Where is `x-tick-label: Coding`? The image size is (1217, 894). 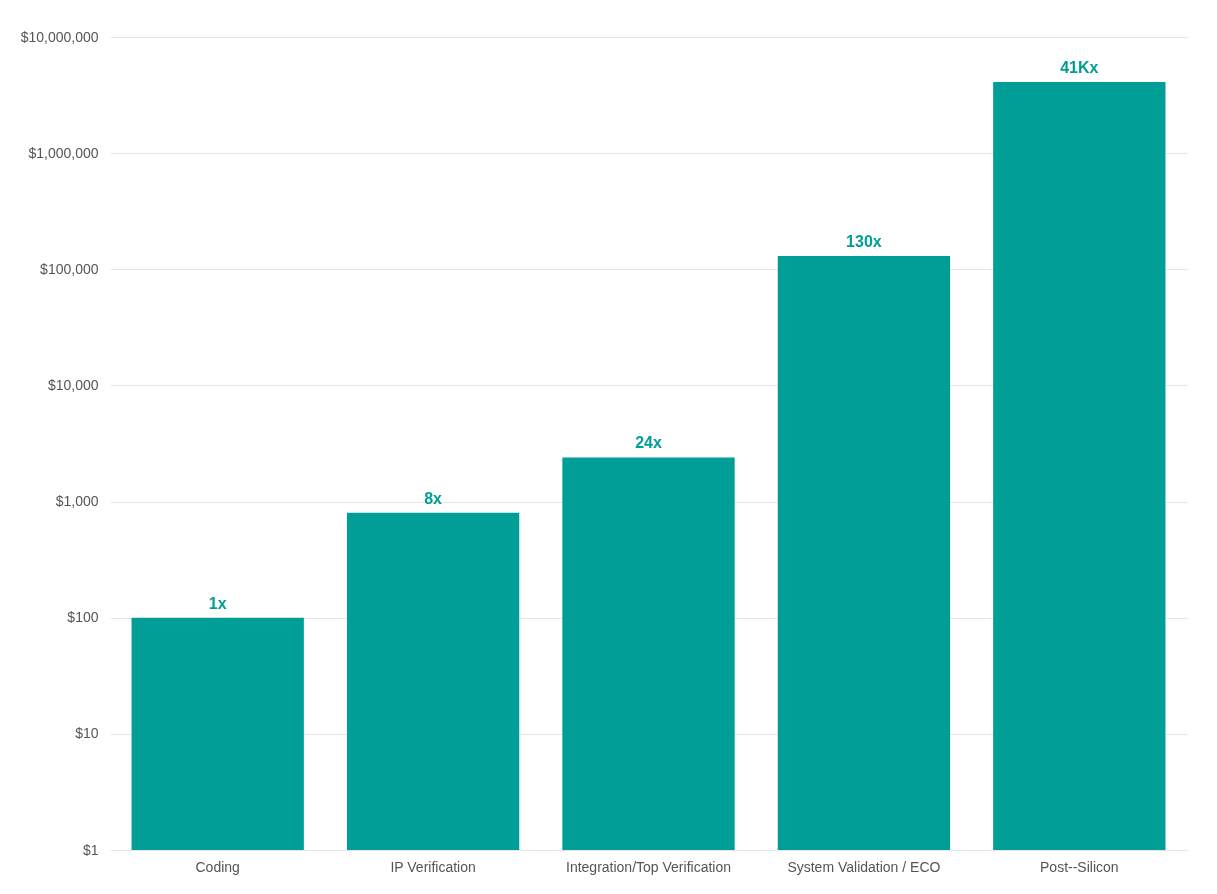
x-tick-label: Coding is located at coordinates (217, 866).